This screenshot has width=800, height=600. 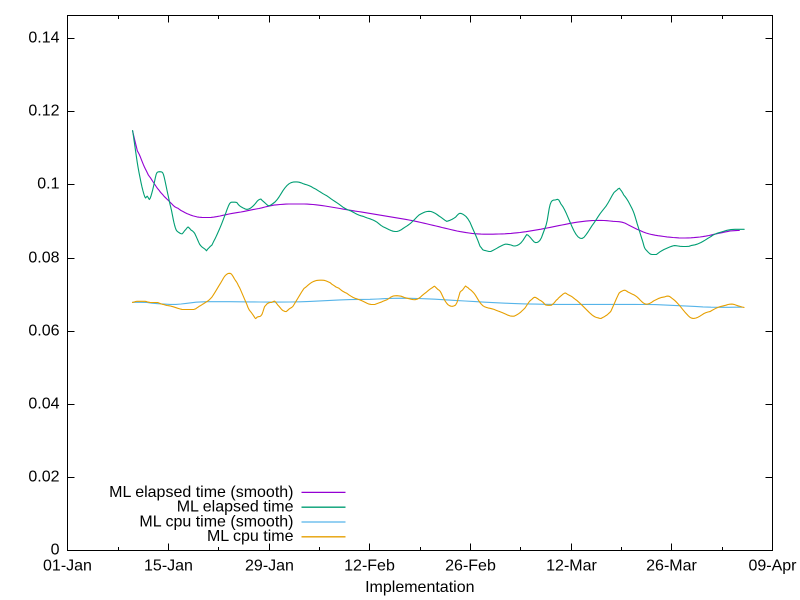 I want to click on svg-text: 0, so click(x=55, y=550).